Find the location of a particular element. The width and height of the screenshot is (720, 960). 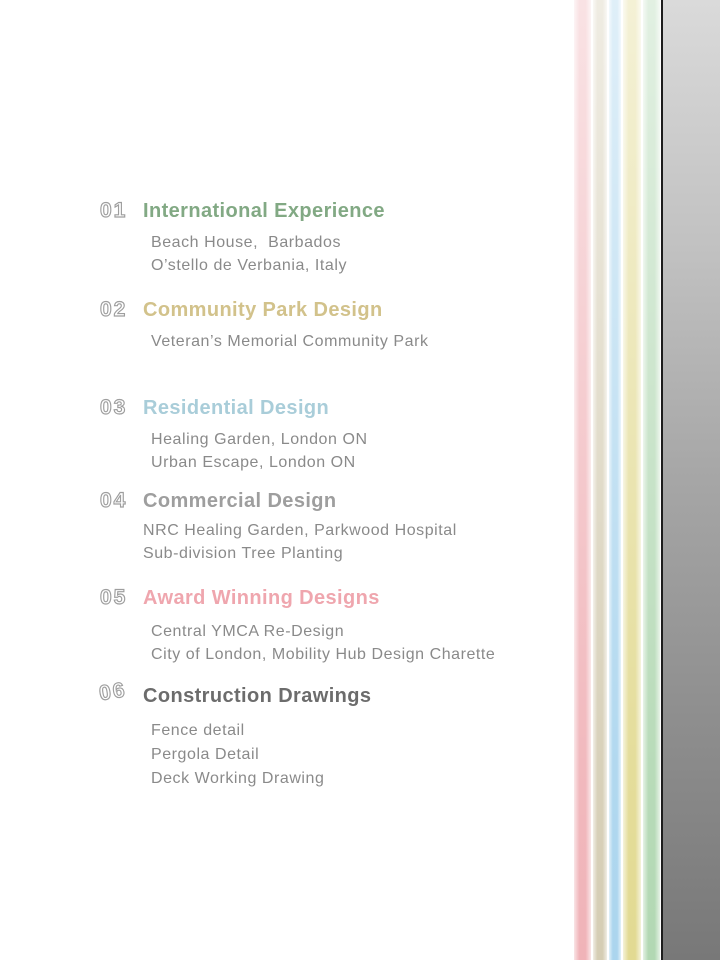

toc-item: Beach House, Barbados is located at coordinates (246, 242).